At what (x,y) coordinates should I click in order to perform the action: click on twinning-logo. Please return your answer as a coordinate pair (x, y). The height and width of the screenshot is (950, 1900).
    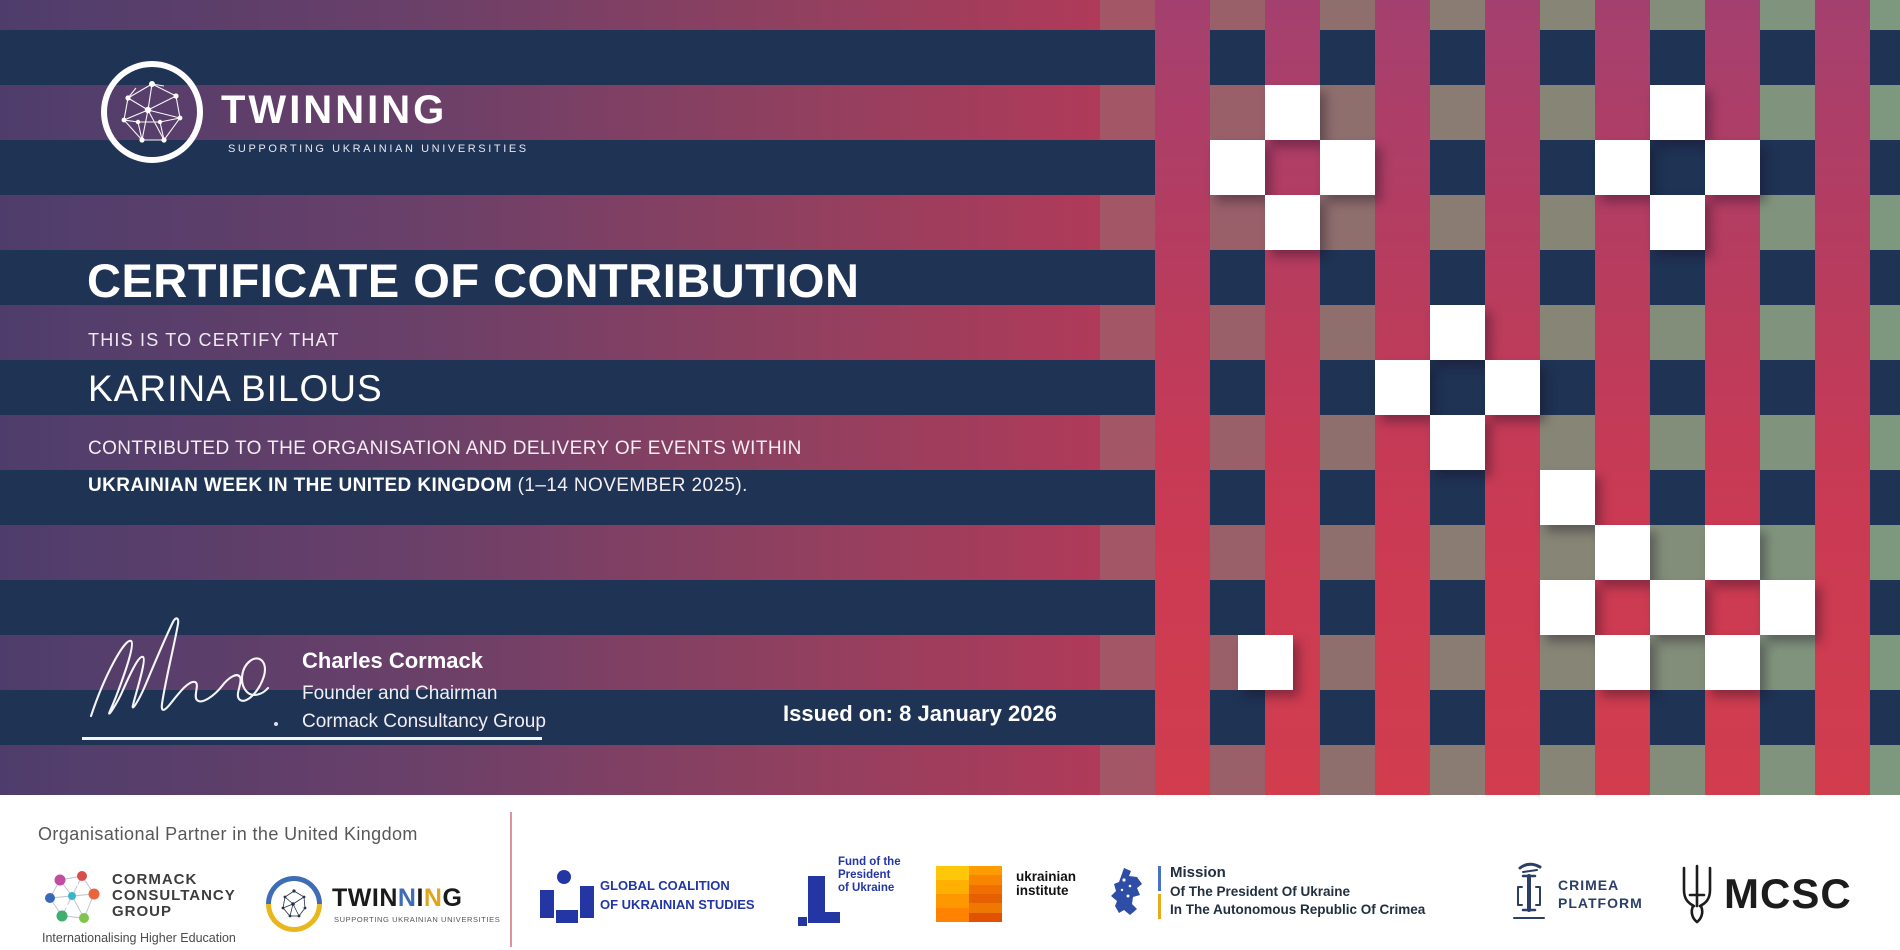
    Looking at the image, I should click on (152, 114).